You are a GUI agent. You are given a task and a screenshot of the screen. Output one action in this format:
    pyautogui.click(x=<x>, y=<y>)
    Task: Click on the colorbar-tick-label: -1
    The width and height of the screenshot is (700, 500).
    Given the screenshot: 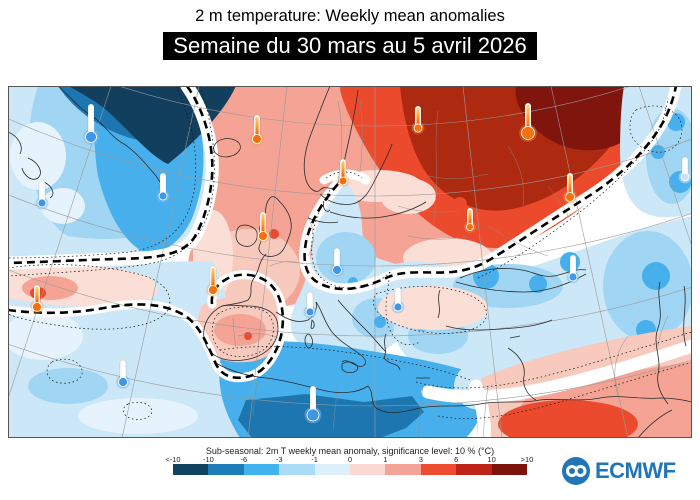 What is the action you would take?
    pyautogui.click(x=314, y=459)
    